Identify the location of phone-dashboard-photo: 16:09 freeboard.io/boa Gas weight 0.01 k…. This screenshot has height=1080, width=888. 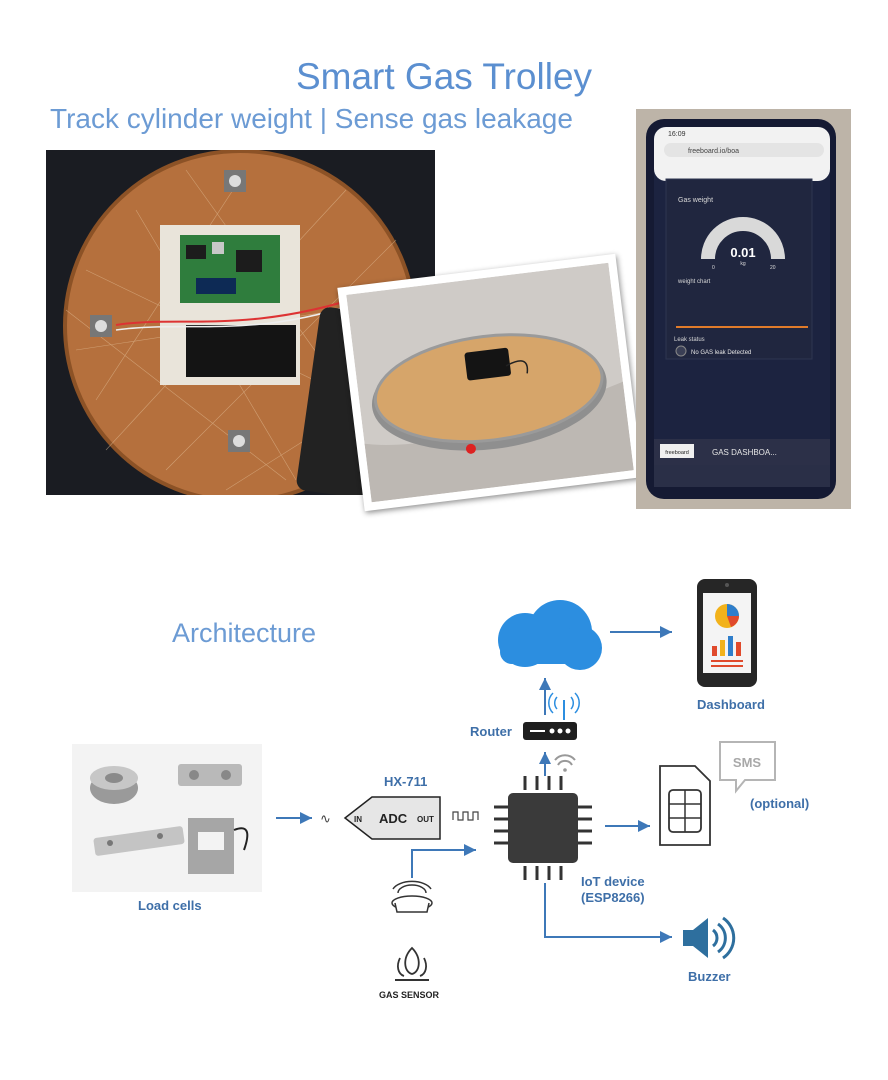
(743, 309).